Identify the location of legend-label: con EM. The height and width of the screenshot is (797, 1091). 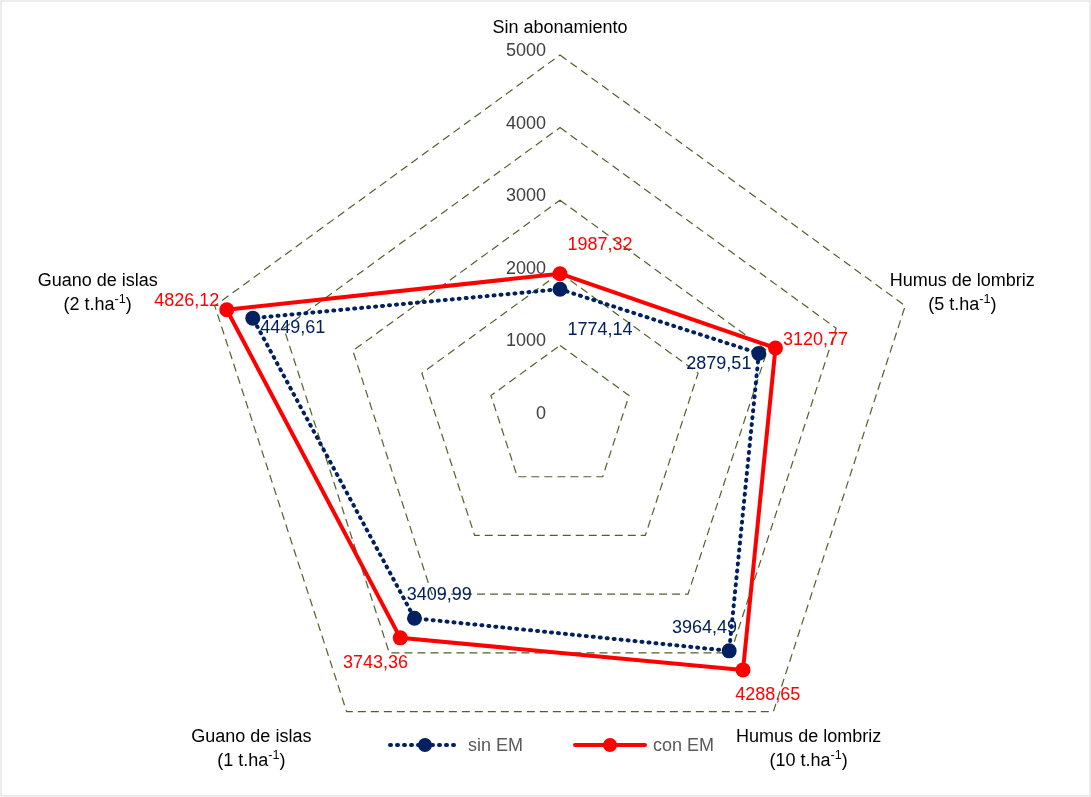
(684, 745).